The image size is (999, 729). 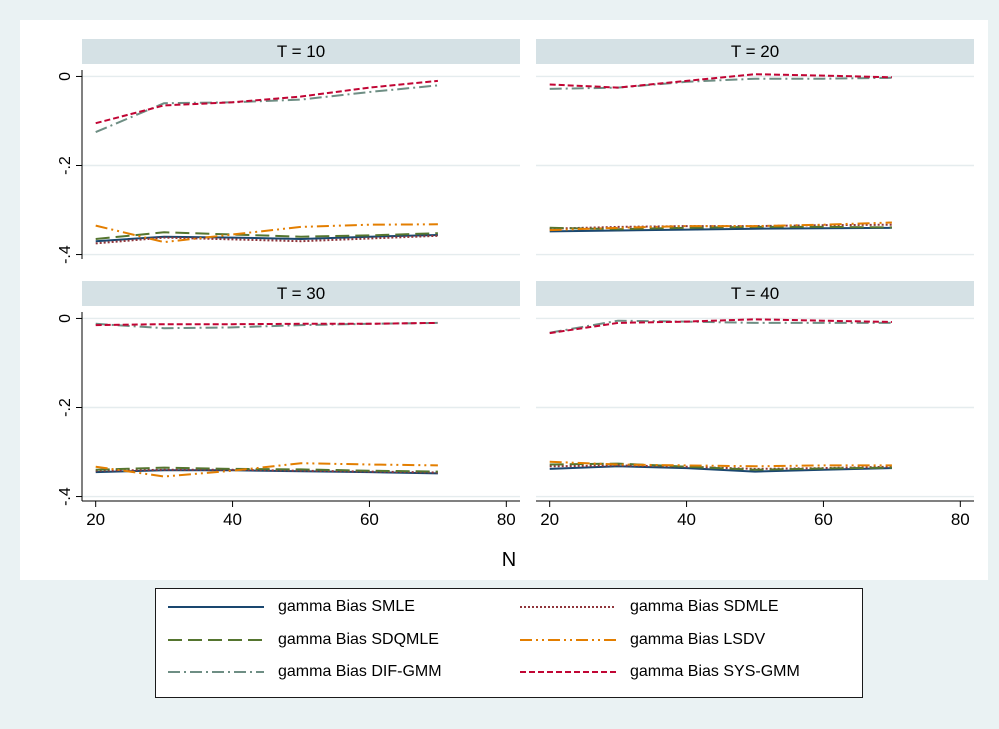 I want to click on legend-label: gamma Bias SMLE, so click(x=346, y=606).